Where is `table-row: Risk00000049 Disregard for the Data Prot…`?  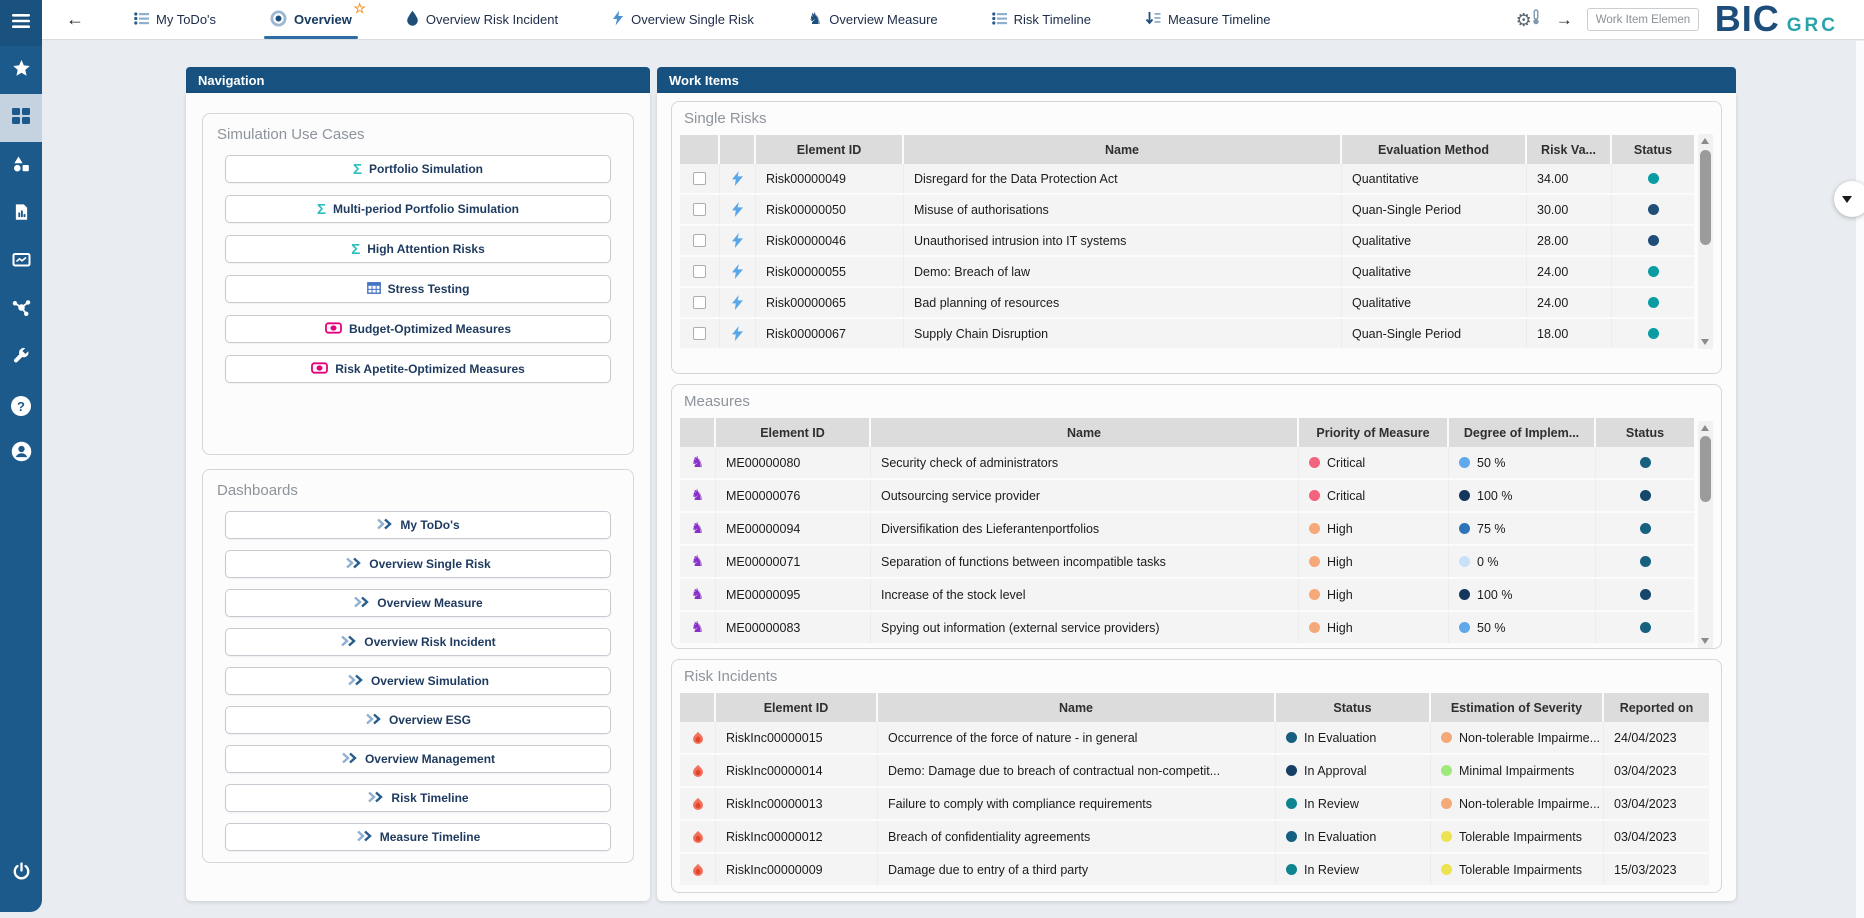
table-row: Risk00000049 Disregard for the Data Prot… is located at coordinates (1187, 179).